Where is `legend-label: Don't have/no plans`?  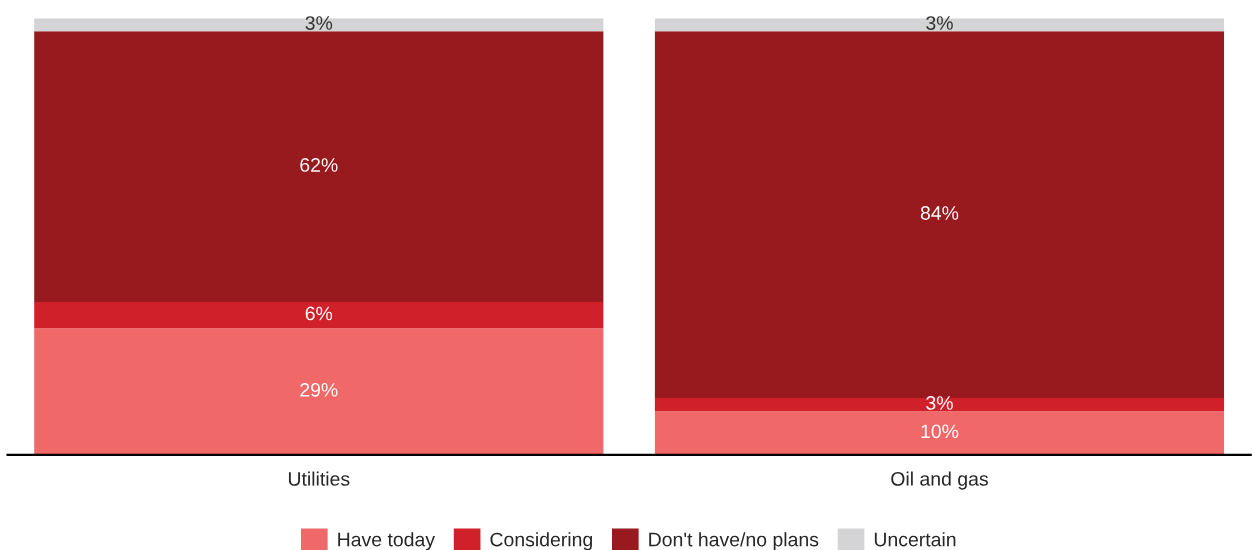 legend-label: Don't have/no plans is located at coordinates (734, 541).